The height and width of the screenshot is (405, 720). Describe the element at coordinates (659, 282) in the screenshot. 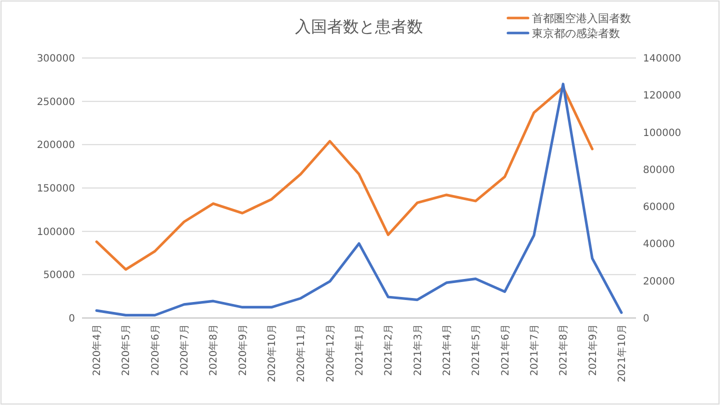

I see `y2-tick-label: 20000` at that location.